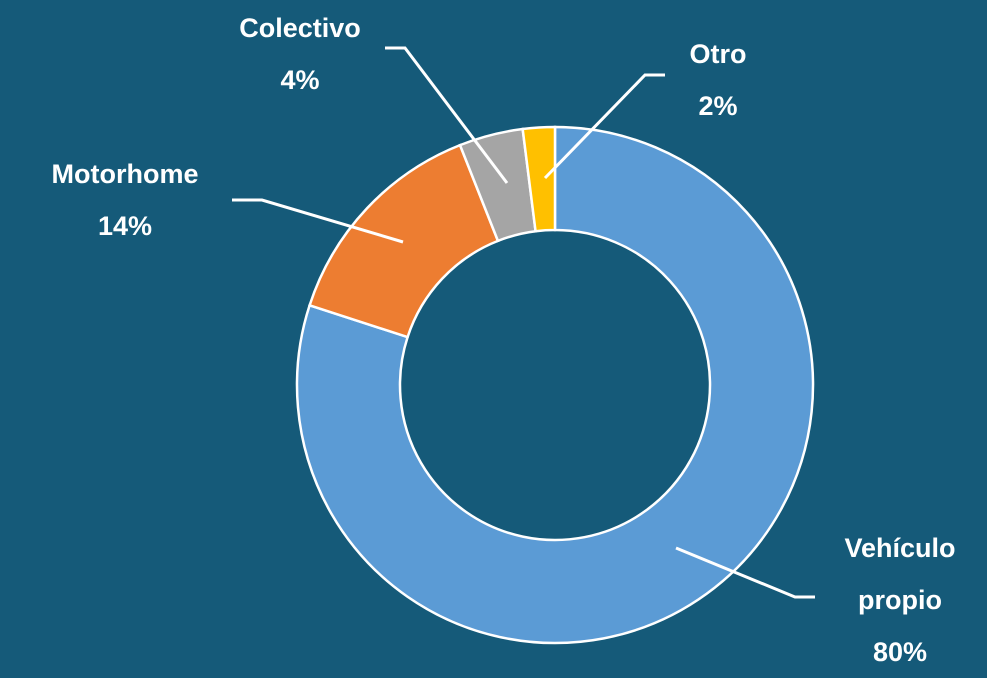  Describe the element at coordinates (718, 80) in the screenshot. I see `data-label: Otro 2%` at that location.